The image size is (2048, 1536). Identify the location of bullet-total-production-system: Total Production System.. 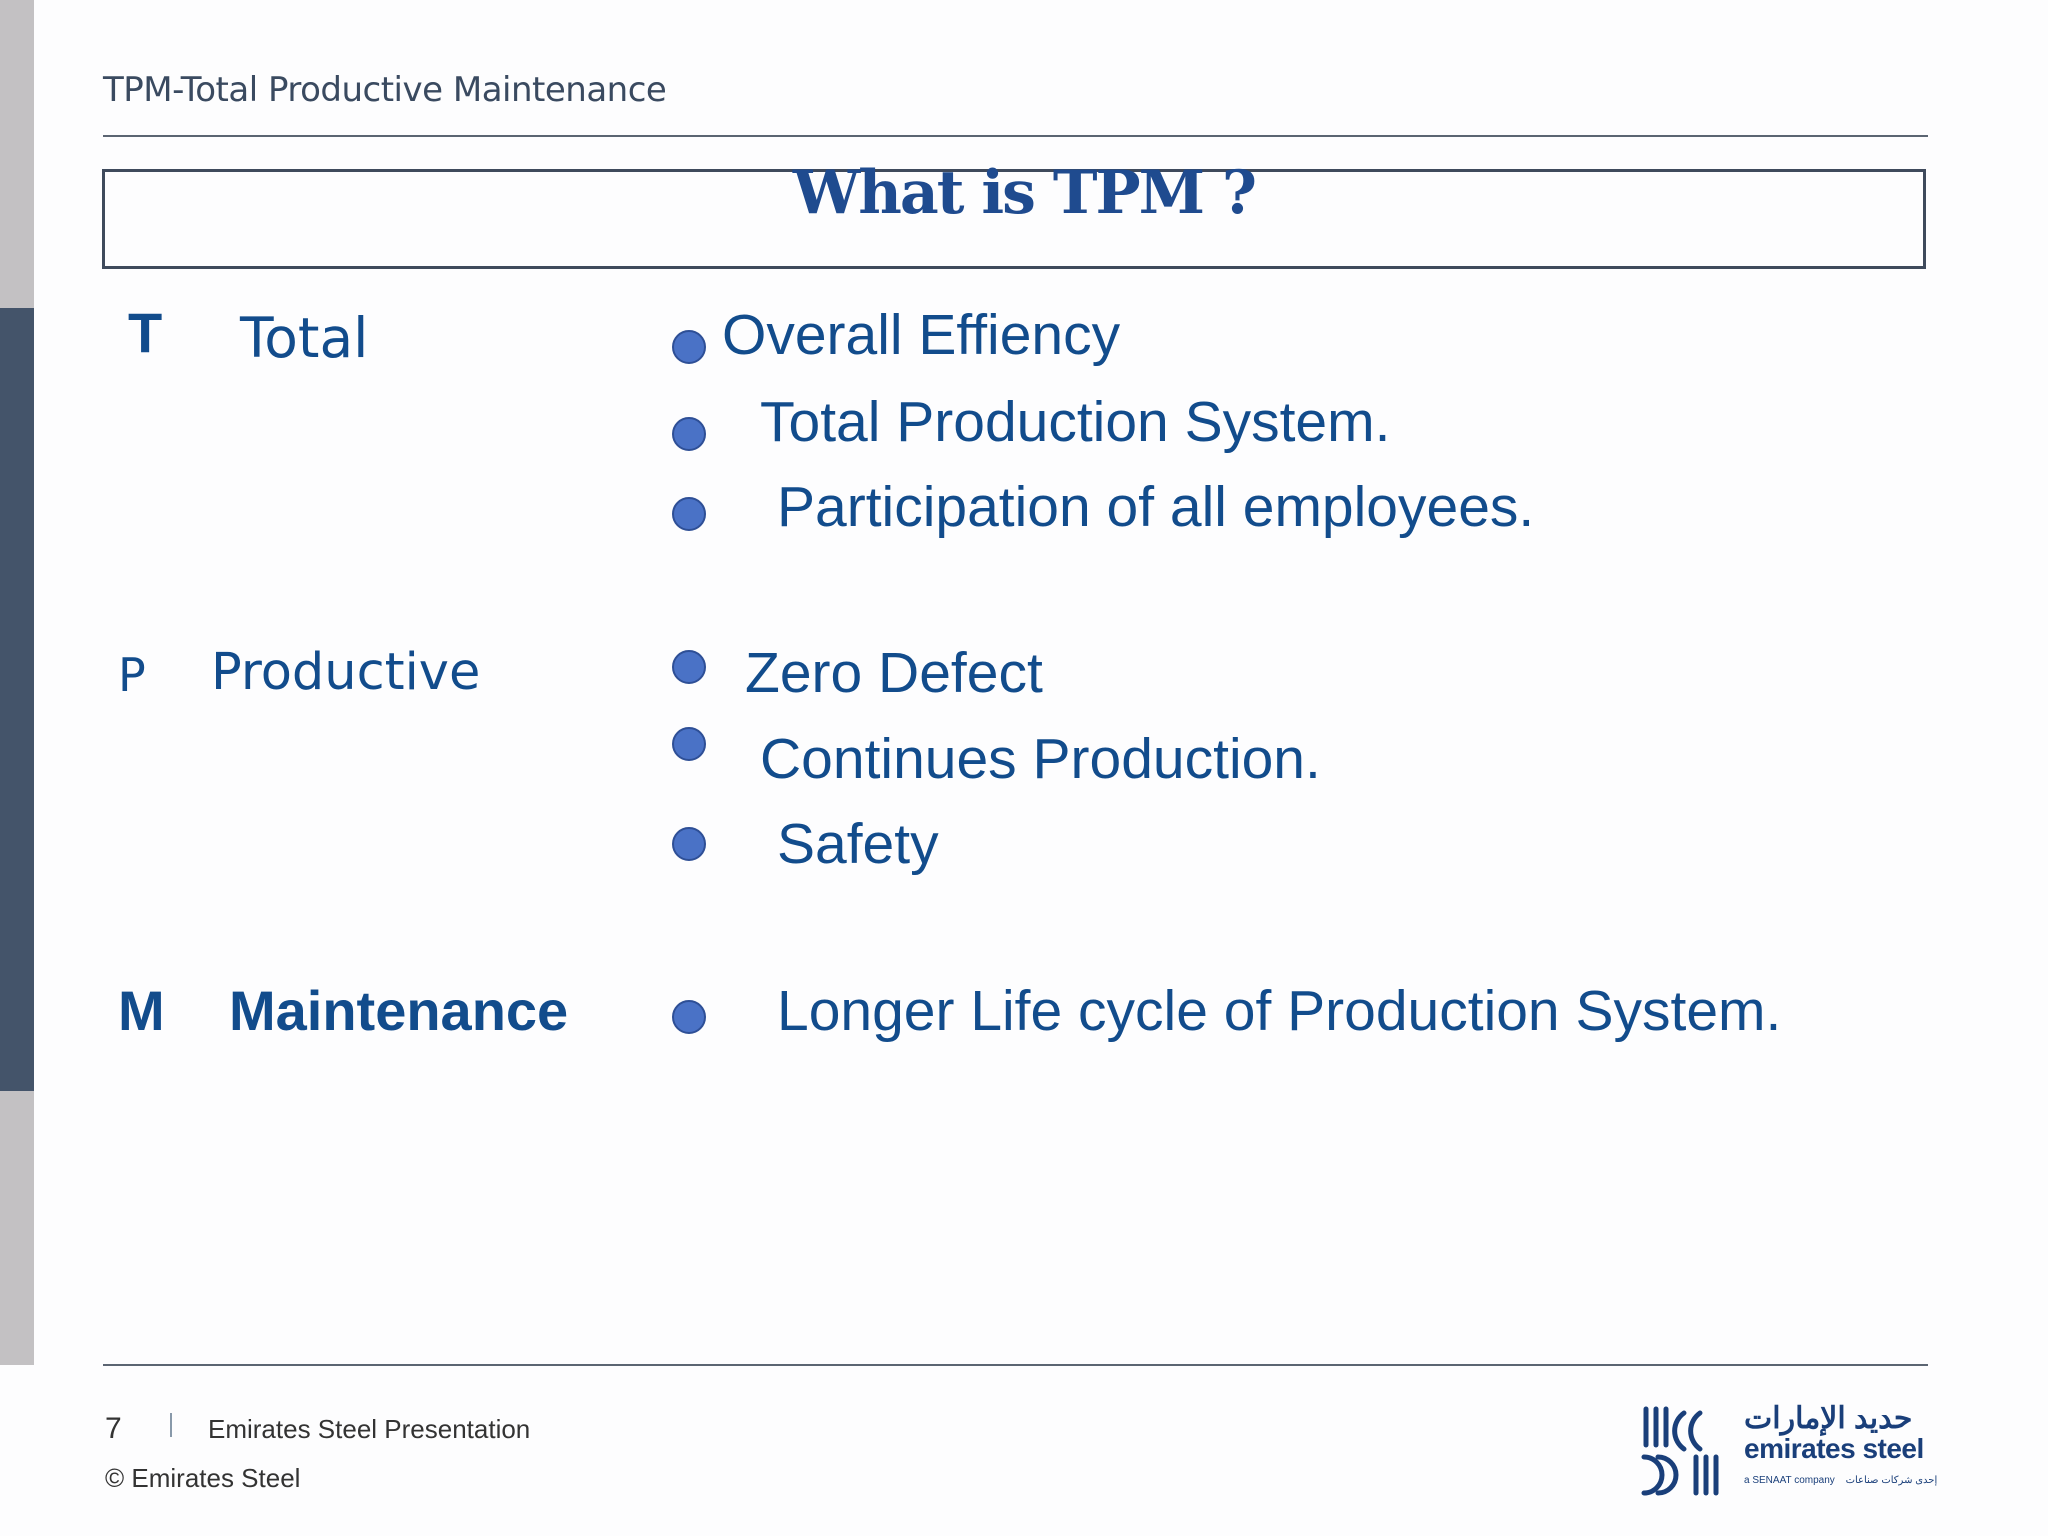
(1075, 422).